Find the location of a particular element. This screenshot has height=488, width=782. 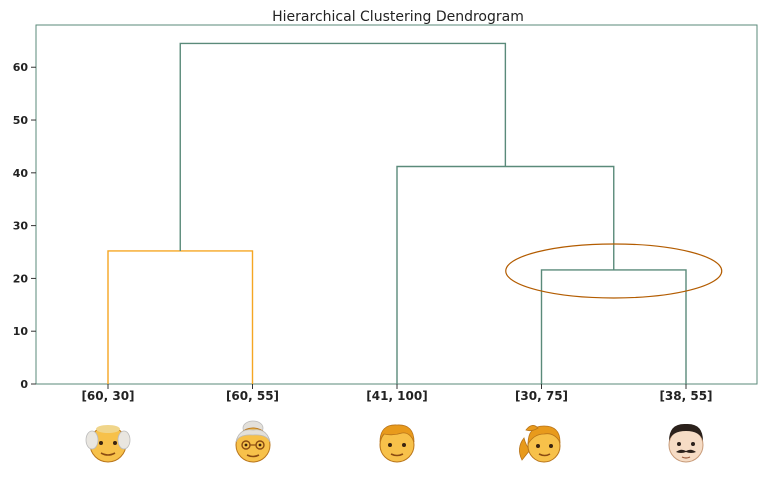

y-tick-label: 40 is located at coordinates (21, 173).